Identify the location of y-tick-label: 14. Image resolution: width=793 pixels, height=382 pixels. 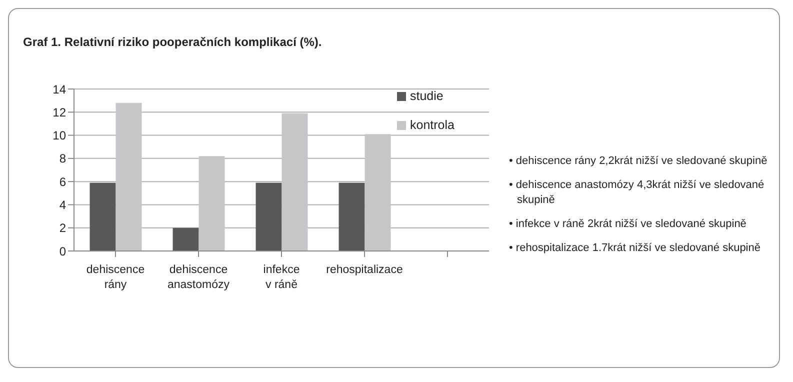
(59, 89).